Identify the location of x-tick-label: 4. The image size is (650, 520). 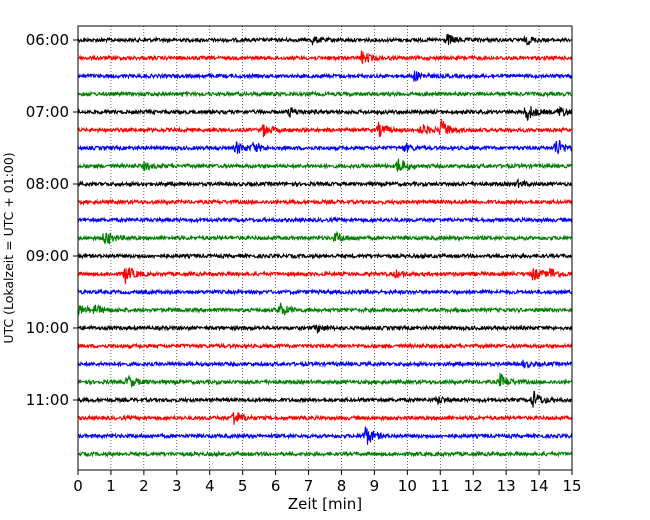
(210, 486).